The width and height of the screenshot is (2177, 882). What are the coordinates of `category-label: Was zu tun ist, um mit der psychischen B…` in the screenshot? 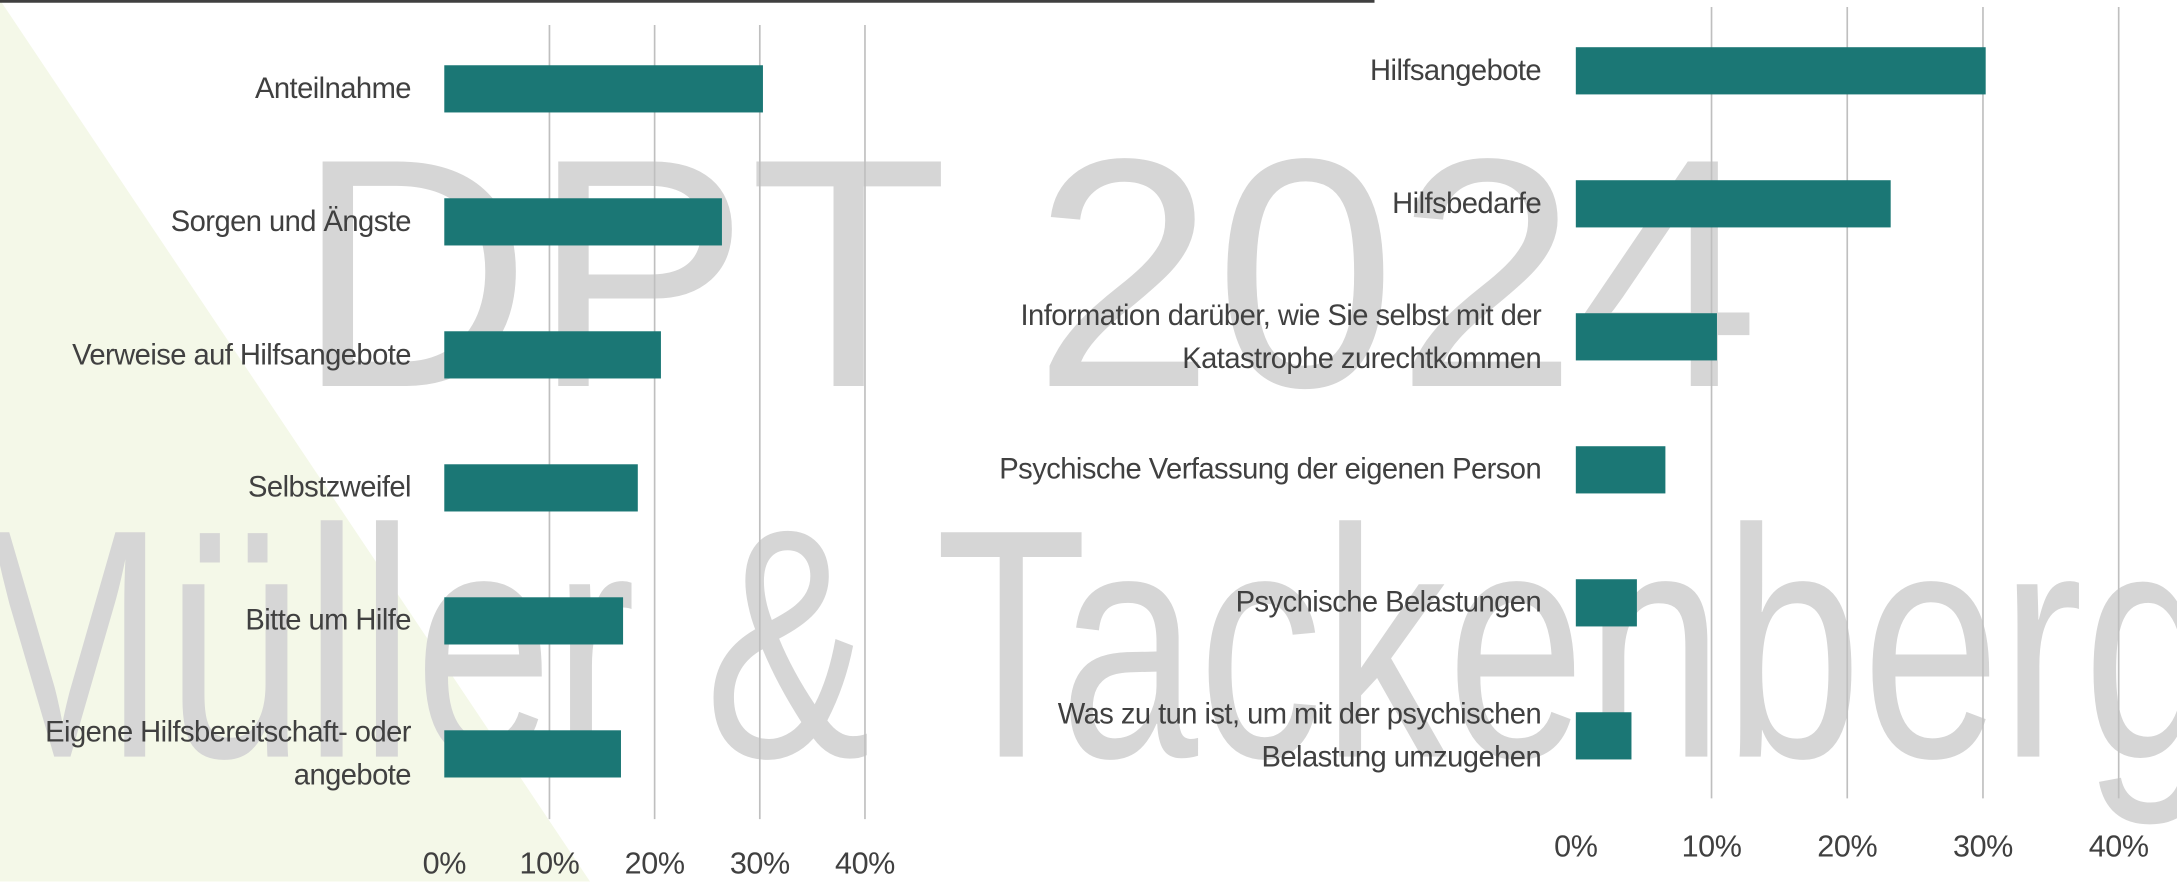 It's located at (1299, 736).